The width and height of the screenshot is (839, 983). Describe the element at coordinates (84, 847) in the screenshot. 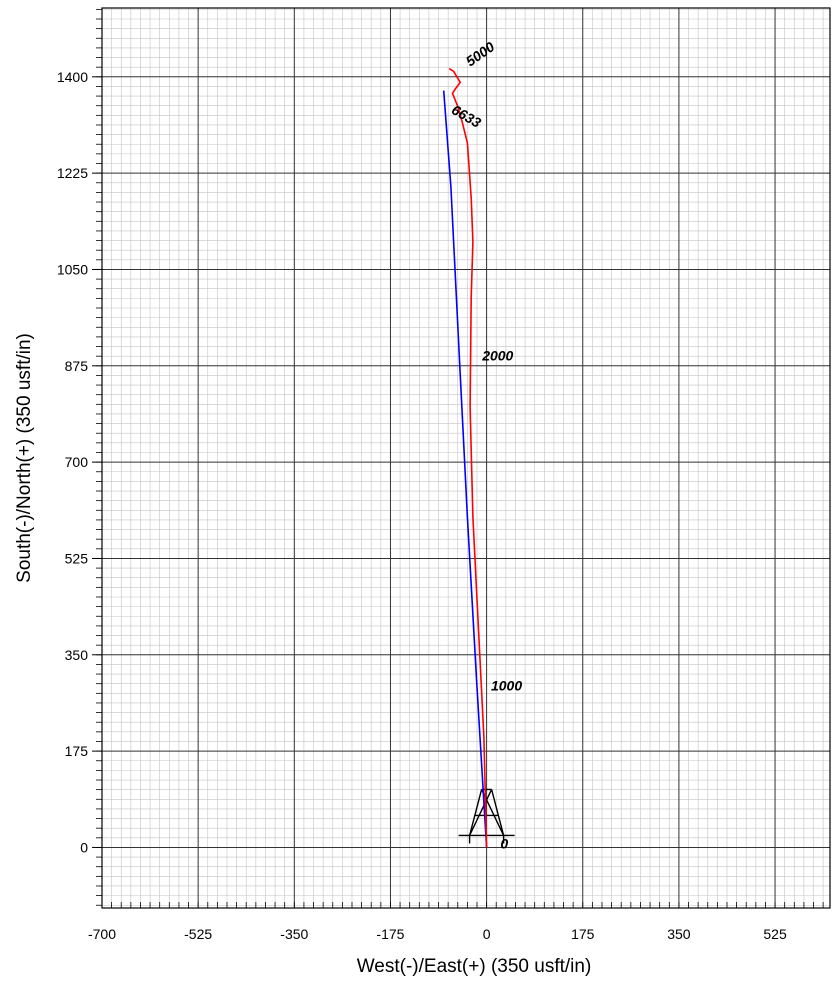

I see `y-tick-label: 0` at that location.